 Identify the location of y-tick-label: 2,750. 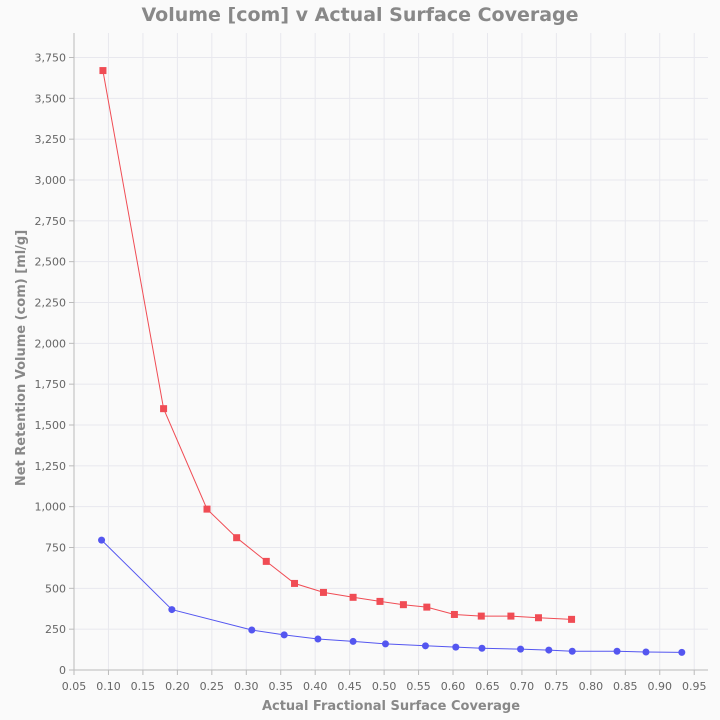
(51, 221).